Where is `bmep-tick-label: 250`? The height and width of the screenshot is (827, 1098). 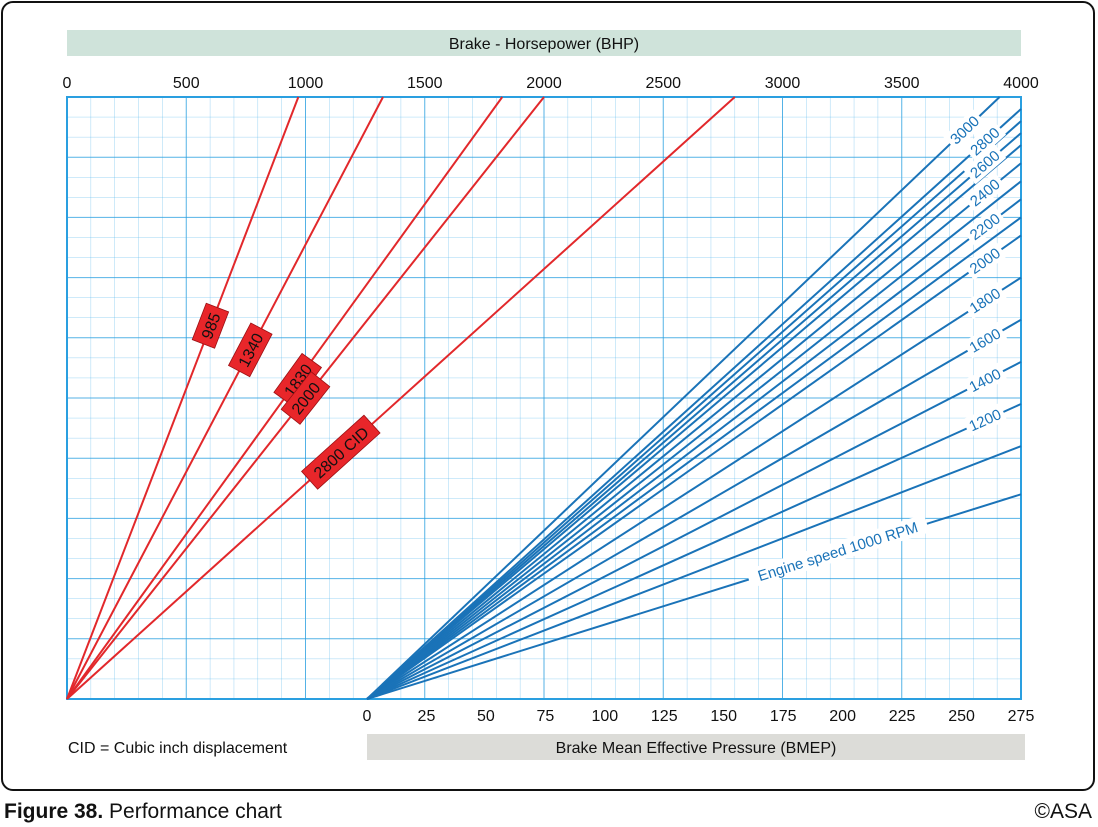
bmep-tick-label: 250 is located at coordinates (961, 716).